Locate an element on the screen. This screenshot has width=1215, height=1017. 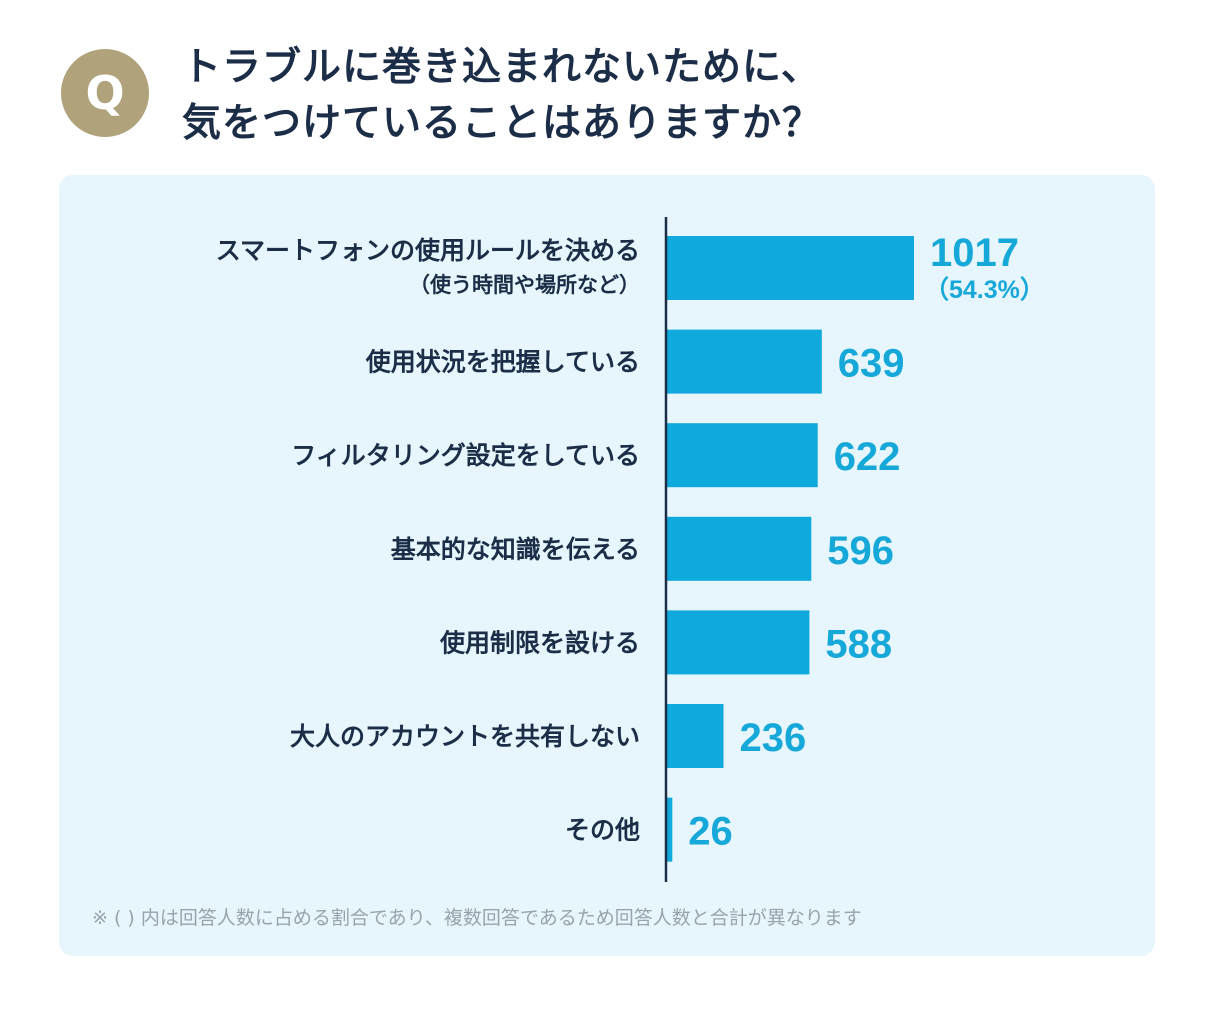
category-label-4: 基本的な知識を伝える is located at coordinates (515, 549).